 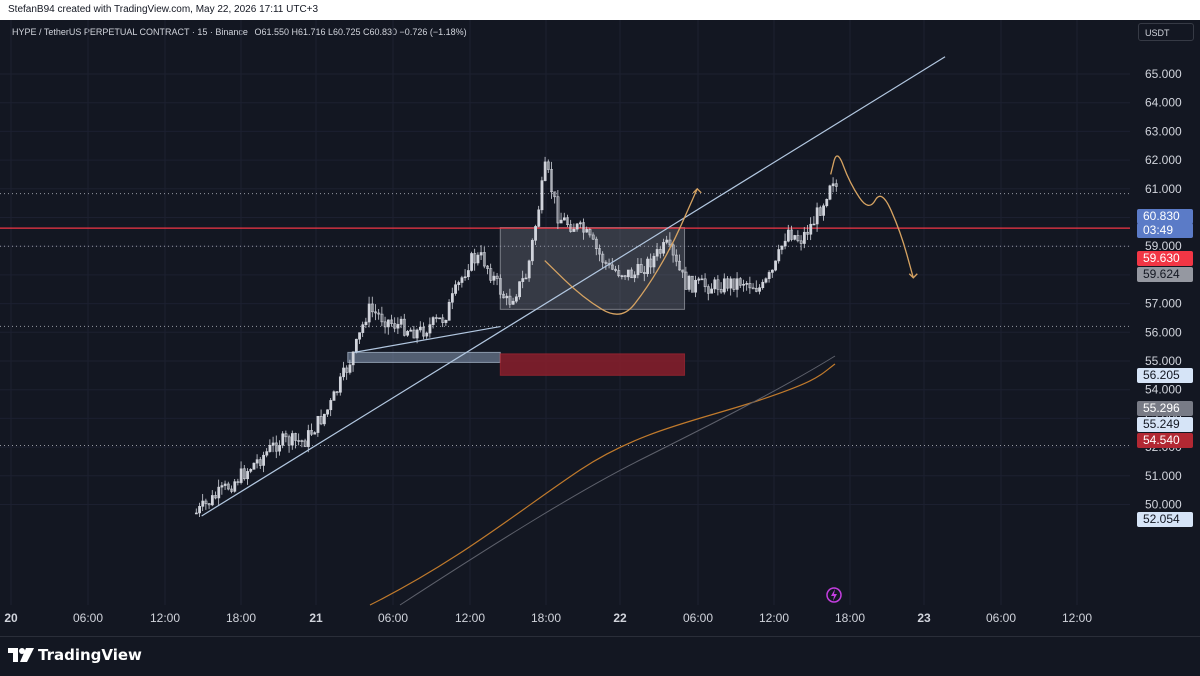 I want to click on alert-icon, so click(x=834, y=595).